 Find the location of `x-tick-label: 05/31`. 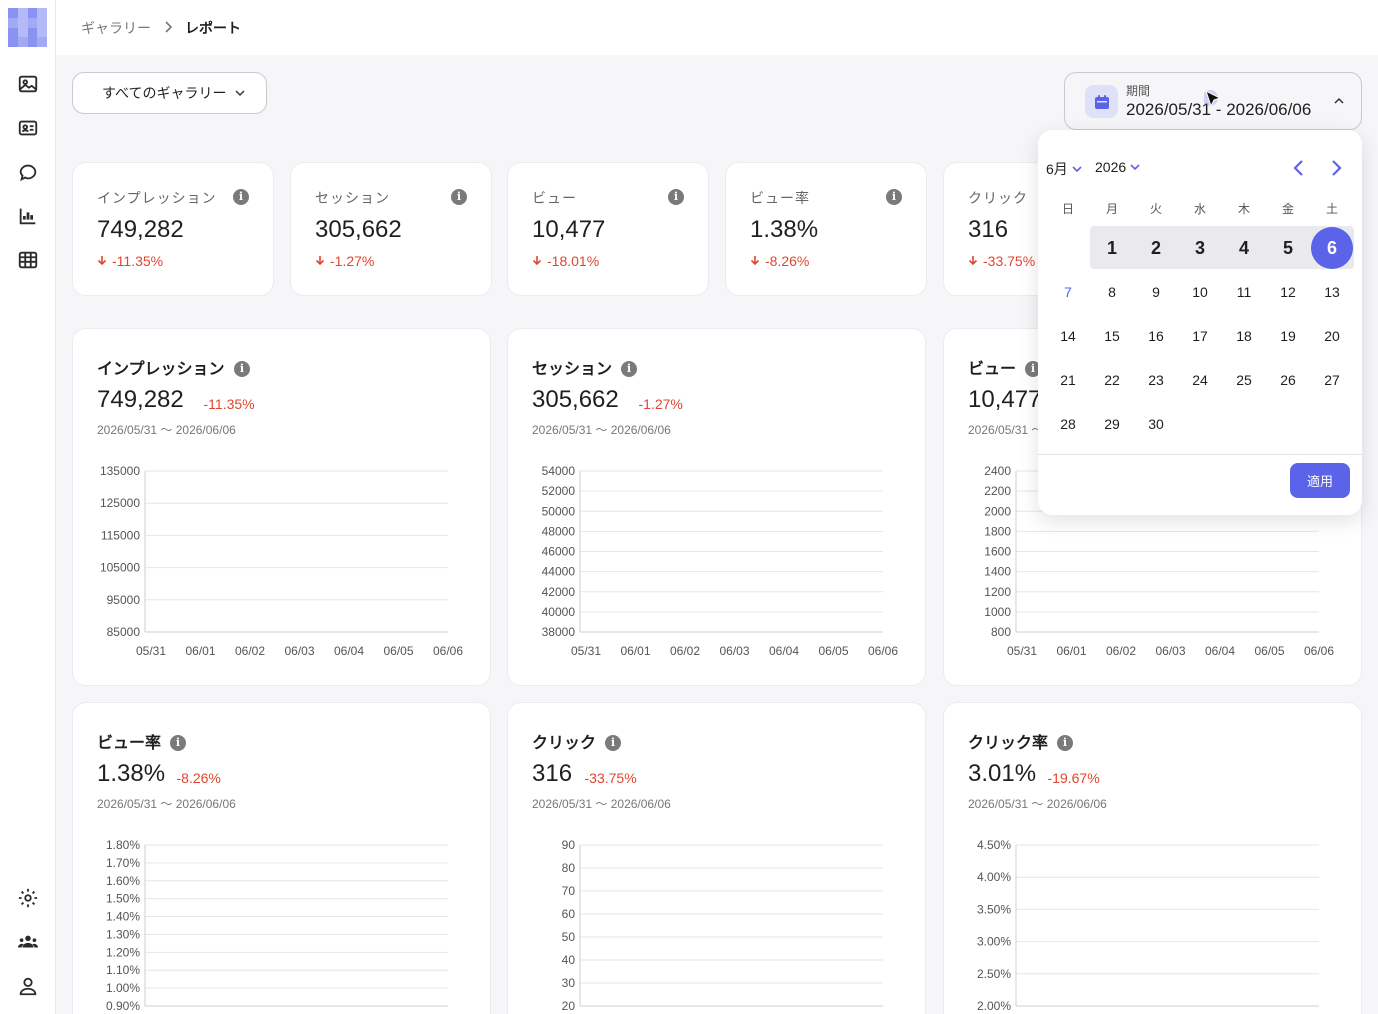

x-tick-label: 05/31 is located at coordinates (151, 651).